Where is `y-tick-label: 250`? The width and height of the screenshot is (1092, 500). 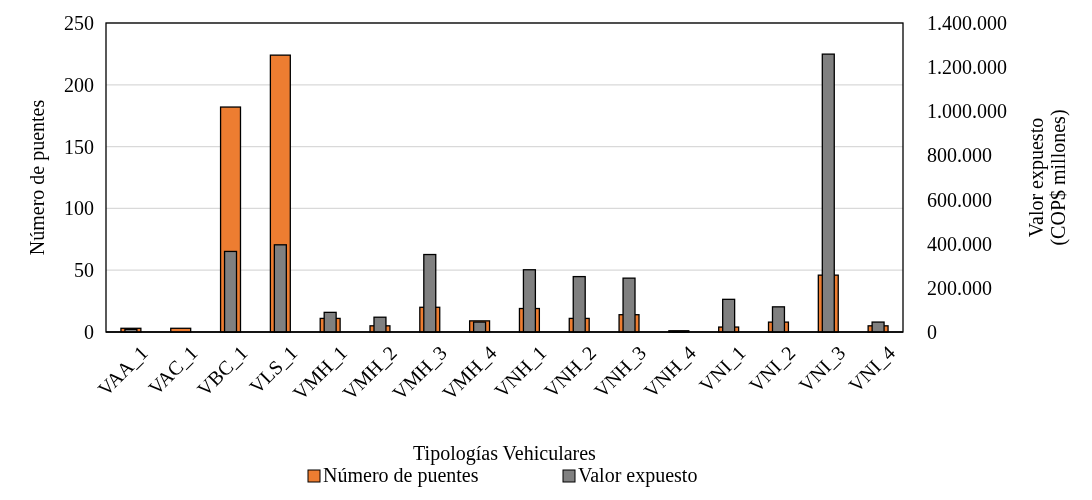
y-tick-label: 250 is located at coordinates (79, 23).